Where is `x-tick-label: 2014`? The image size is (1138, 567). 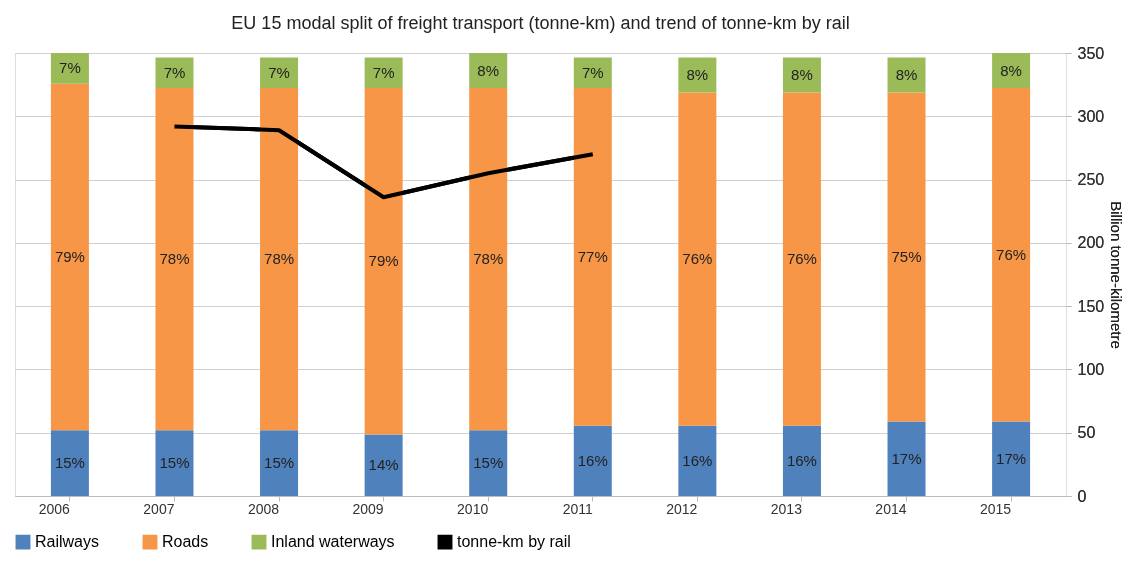 x-tick-label: 2014 is located at coordinates (891, 508).